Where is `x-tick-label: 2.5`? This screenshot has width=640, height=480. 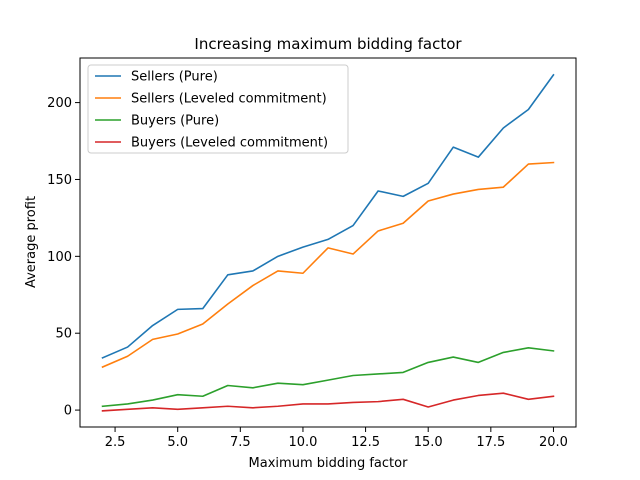
x-tick-label: 2.5 is located at coordinates (115, 442).